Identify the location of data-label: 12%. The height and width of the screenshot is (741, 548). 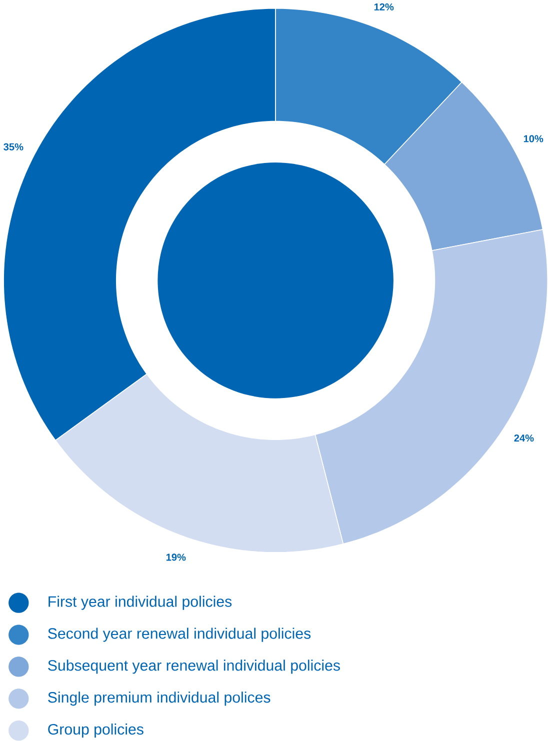
(384, 6).